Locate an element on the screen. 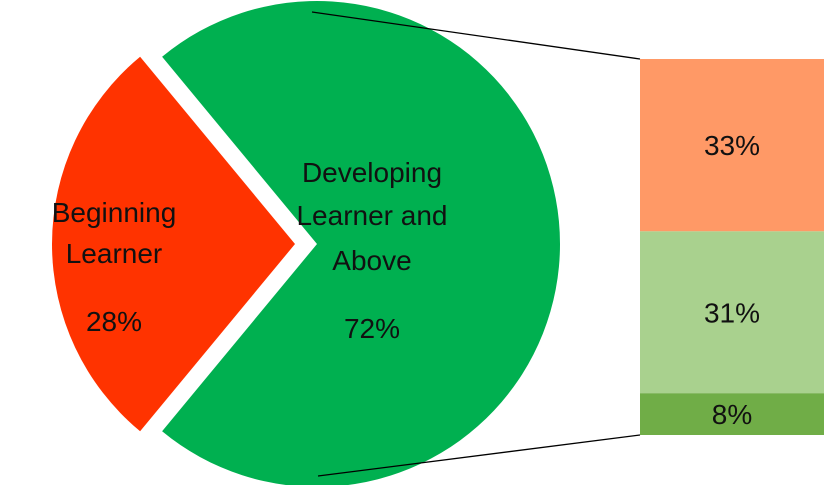 The height and width of the screenshot is (485, 830). pie-slice-1-label-line-2: Learner is located at coordinates (114, 253).